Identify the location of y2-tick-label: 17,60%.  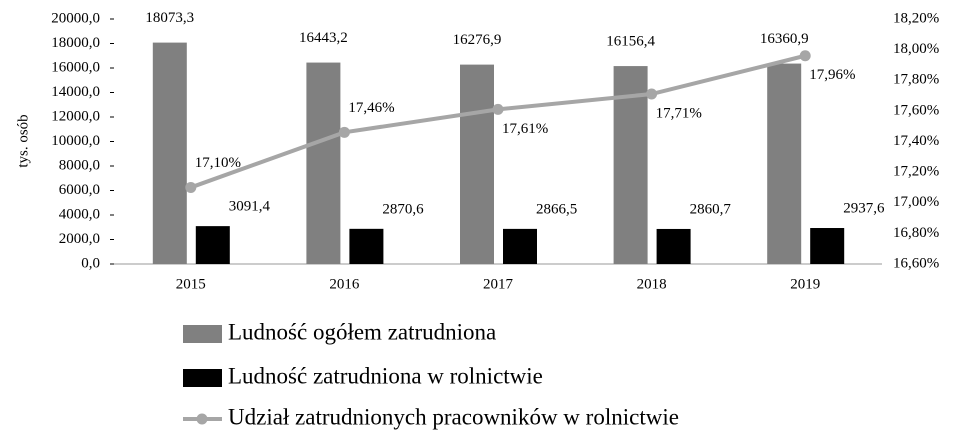
(916, 110).